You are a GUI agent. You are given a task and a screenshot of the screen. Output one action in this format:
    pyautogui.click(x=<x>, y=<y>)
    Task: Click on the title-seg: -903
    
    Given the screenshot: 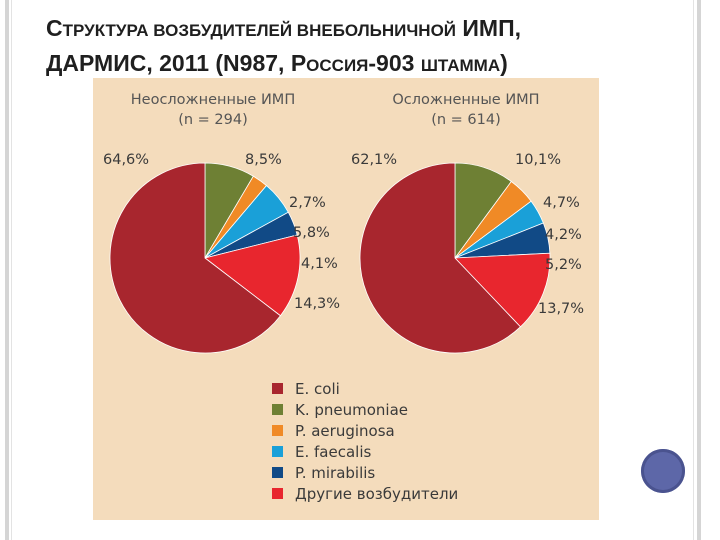 What is the action you would take?
    pyautogui.click(x=394, y=63)
    